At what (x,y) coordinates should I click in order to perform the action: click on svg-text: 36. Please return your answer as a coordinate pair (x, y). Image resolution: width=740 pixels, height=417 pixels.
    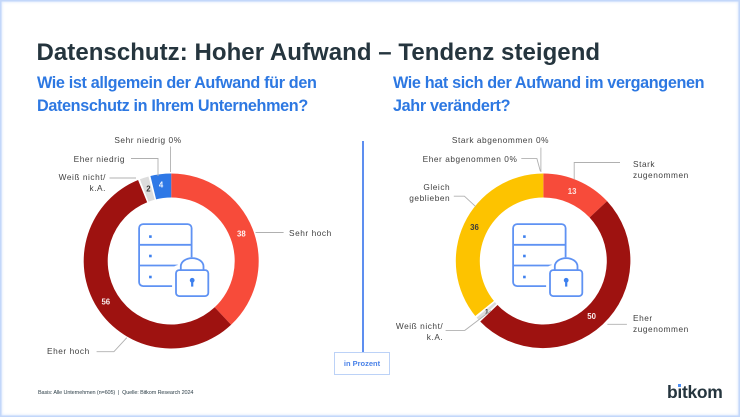
    Looking at the image, I should click on (474, 227).